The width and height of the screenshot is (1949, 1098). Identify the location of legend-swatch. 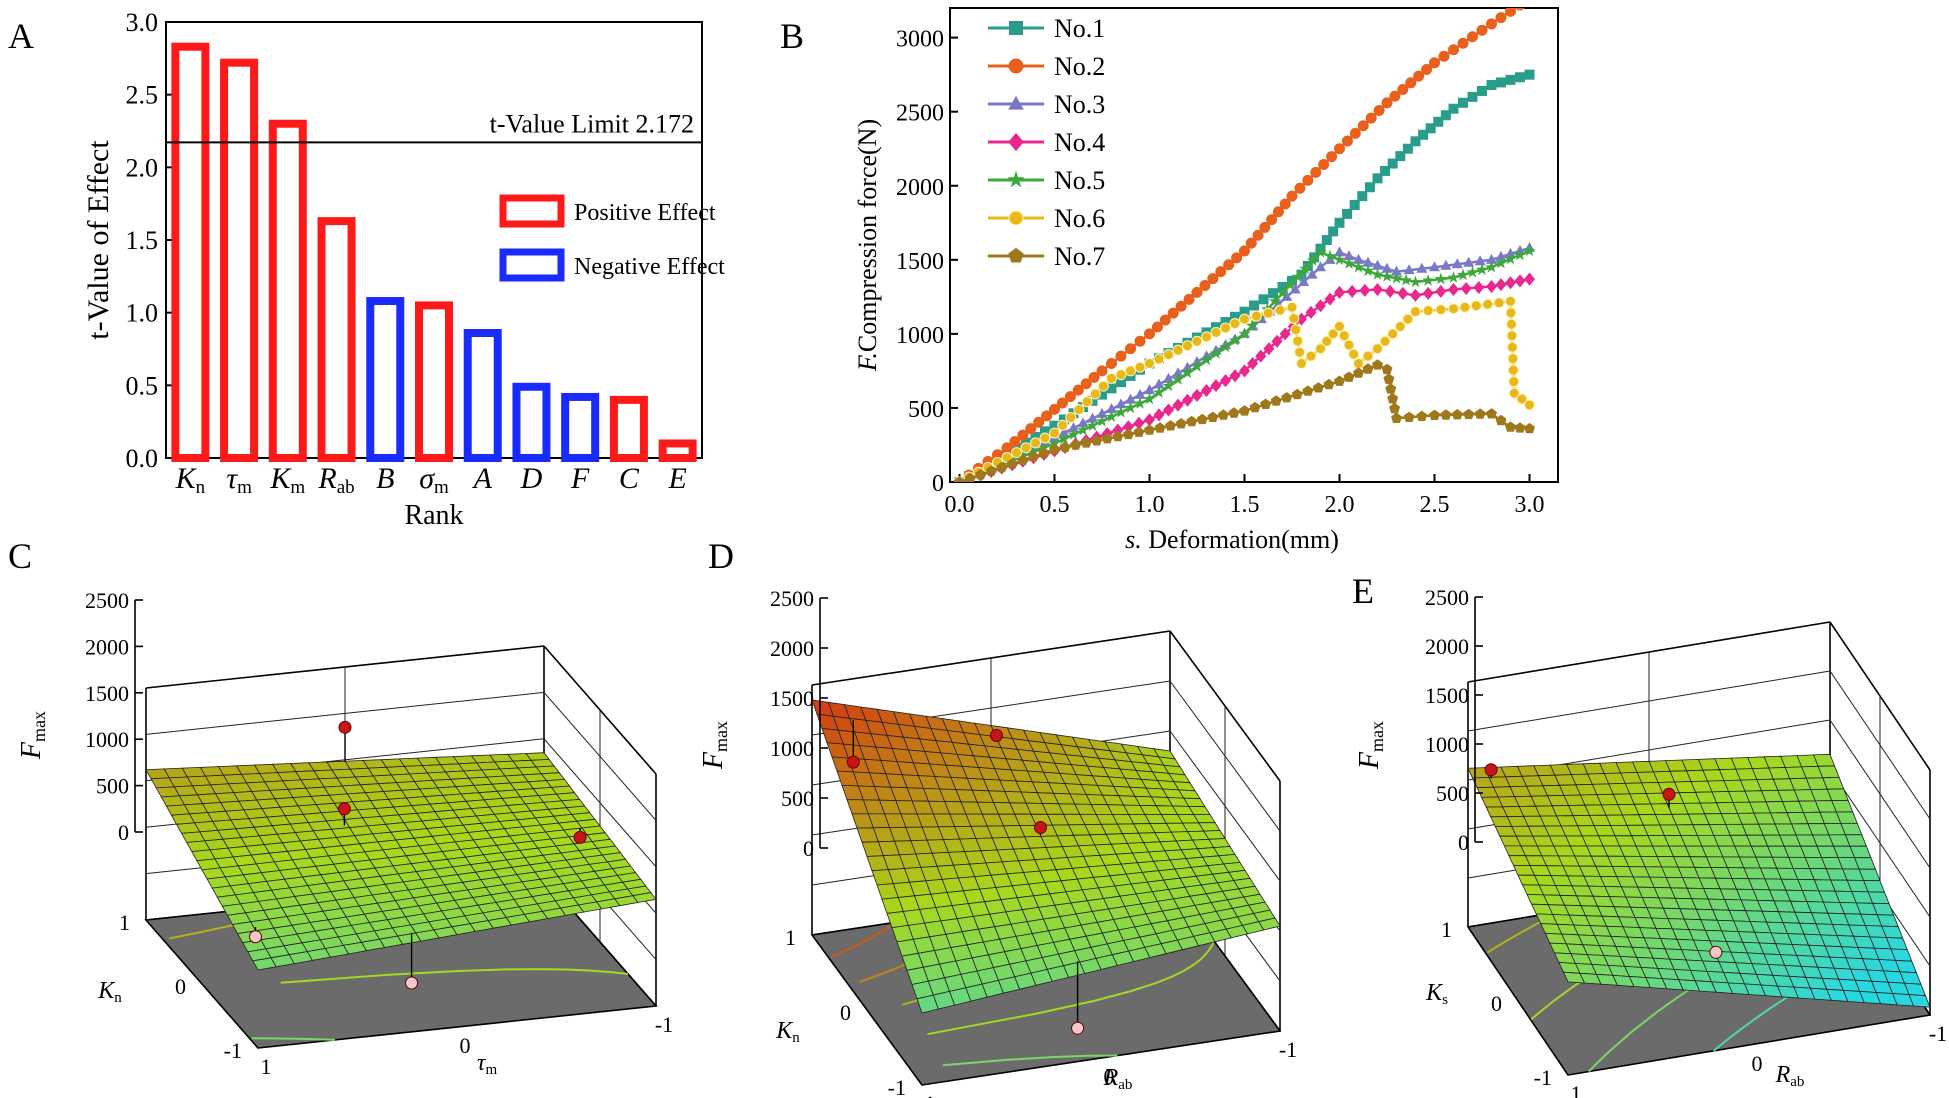
(532, 265).